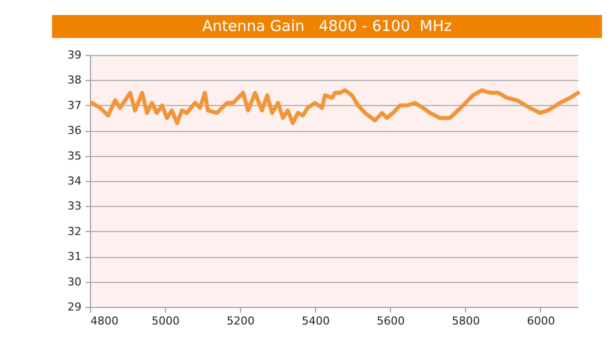 This screenshot has height=350, width=615. I want to click on x-tick-label: 5600, so click(390, 321).